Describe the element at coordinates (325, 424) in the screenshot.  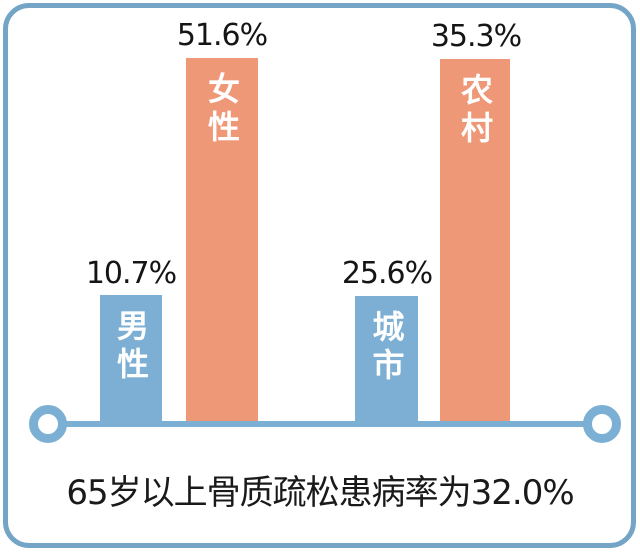
I see `axis-baseline` at that location.